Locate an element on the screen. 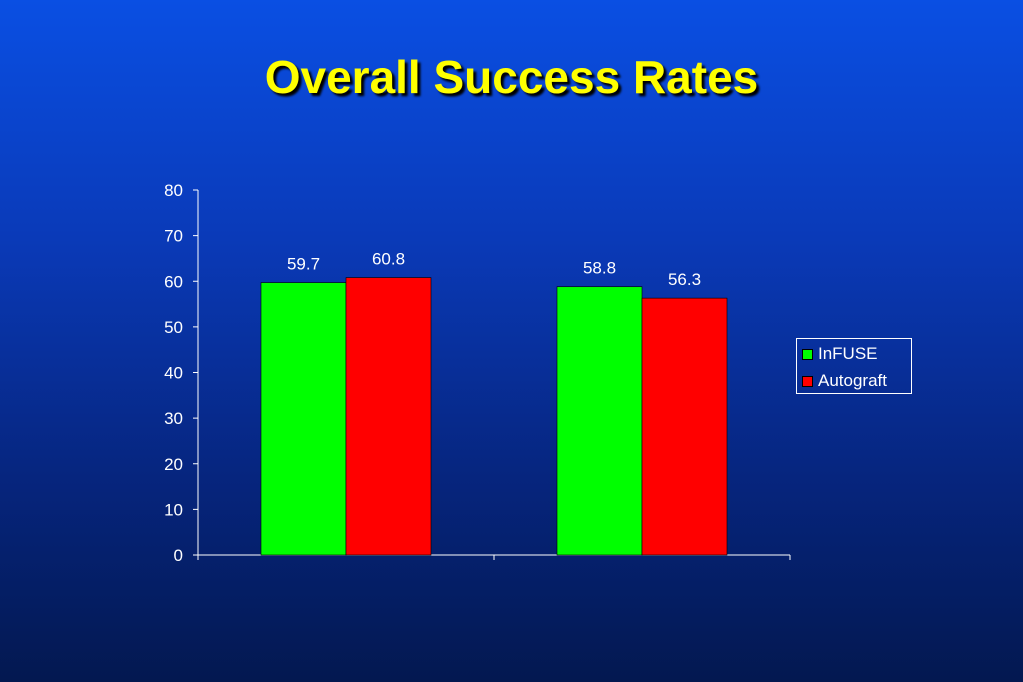  page-title: Overall Success Rates is located at coordinates (511, 77).